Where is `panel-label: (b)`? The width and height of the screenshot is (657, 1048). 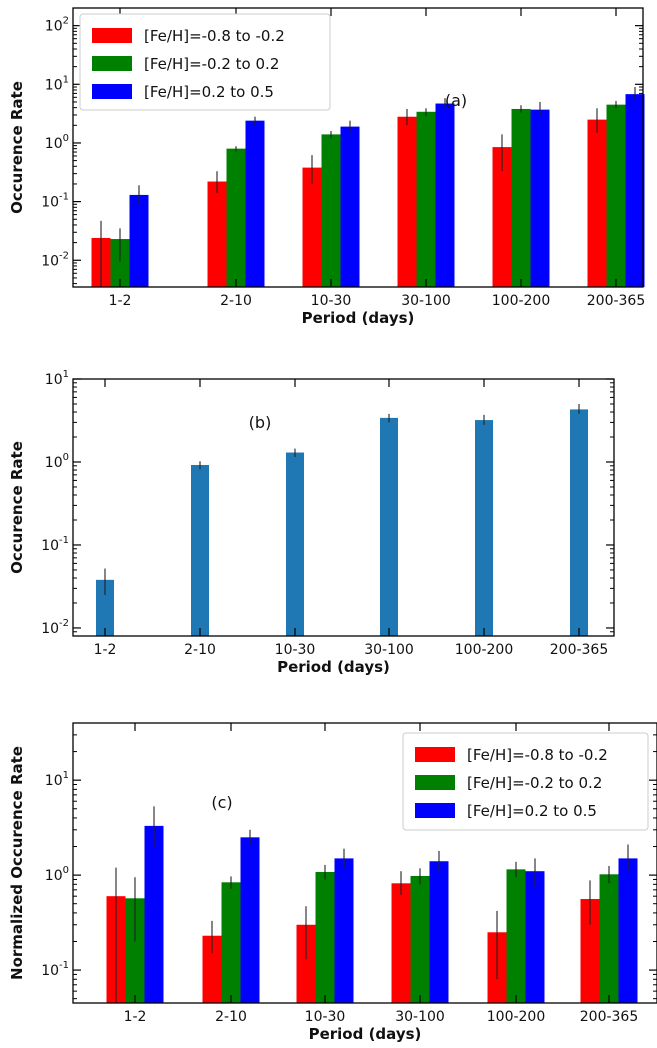 panel-label: (b) is located at coordinates (260, 422).